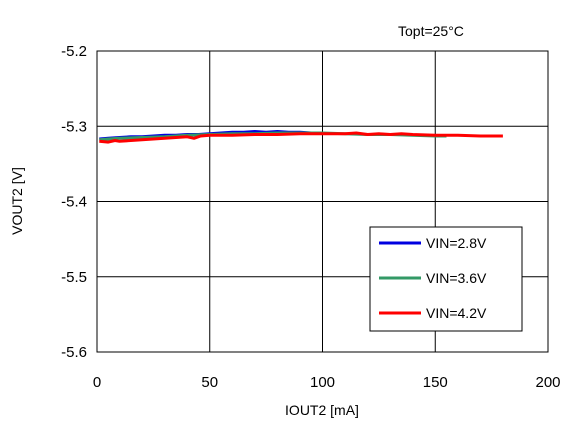  What do you see at coordinates (547, 382) in the screenshot?
I see `x-tick-label: 200` at bounding box center [547, 382].